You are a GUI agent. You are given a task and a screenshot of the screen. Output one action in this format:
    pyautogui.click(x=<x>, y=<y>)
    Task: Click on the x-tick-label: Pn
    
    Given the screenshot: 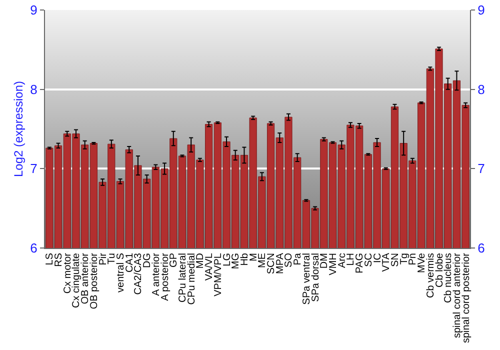 What is the action you would take?
    pyautogui.click(x=413, y=259)
    